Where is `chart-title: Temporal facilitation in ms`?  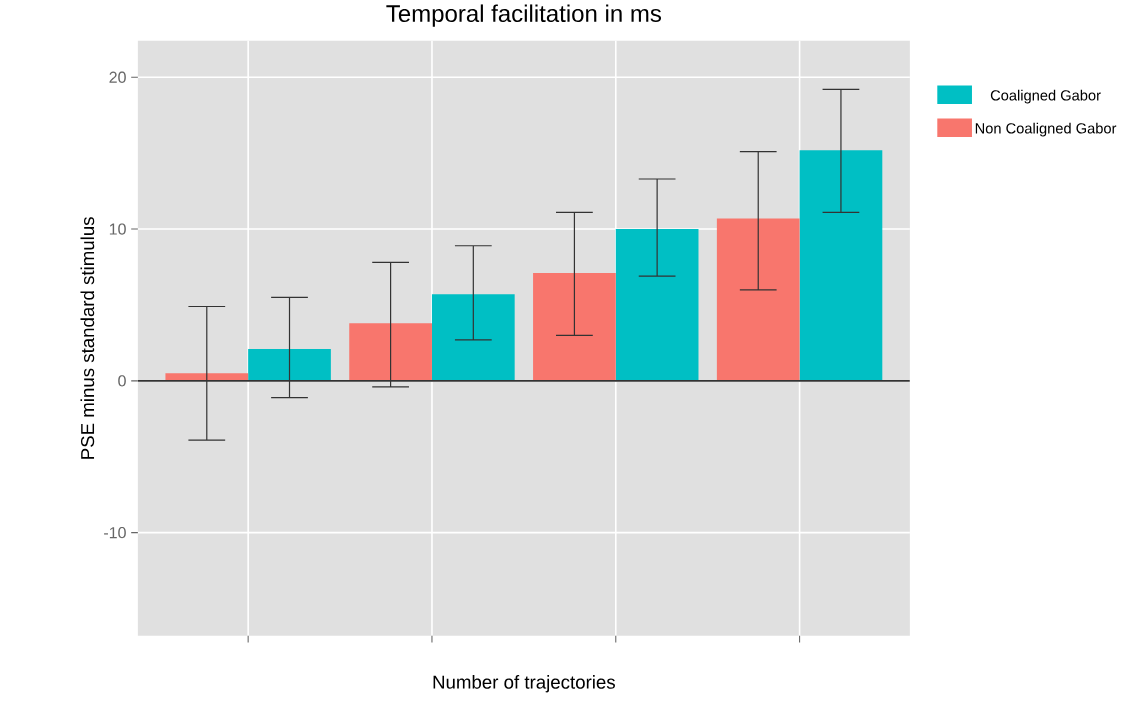 chart-title: Temporal facilitation in ms is located at coordinates (524, 15).